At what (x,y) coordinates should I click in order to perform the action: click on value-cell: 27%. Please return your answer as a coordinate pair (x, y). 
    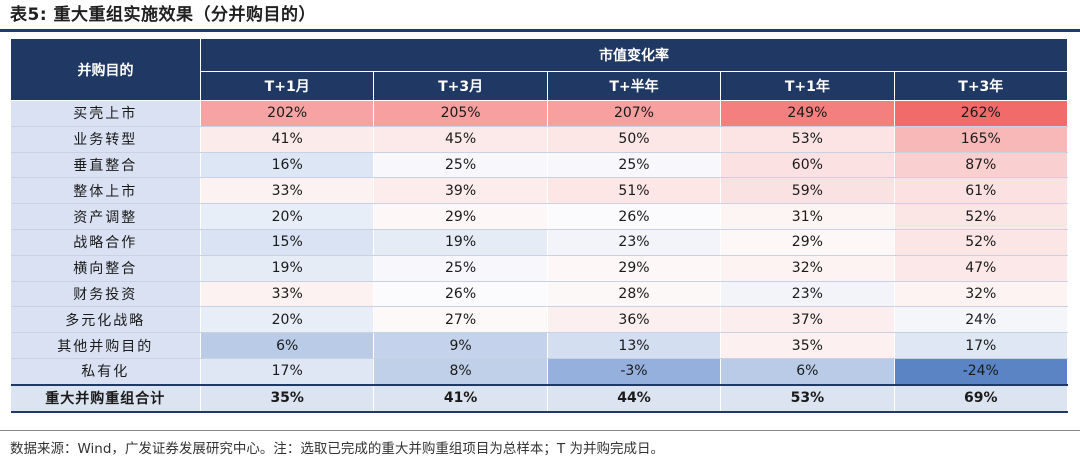
    Looking at the image, I should click on (460, 320).